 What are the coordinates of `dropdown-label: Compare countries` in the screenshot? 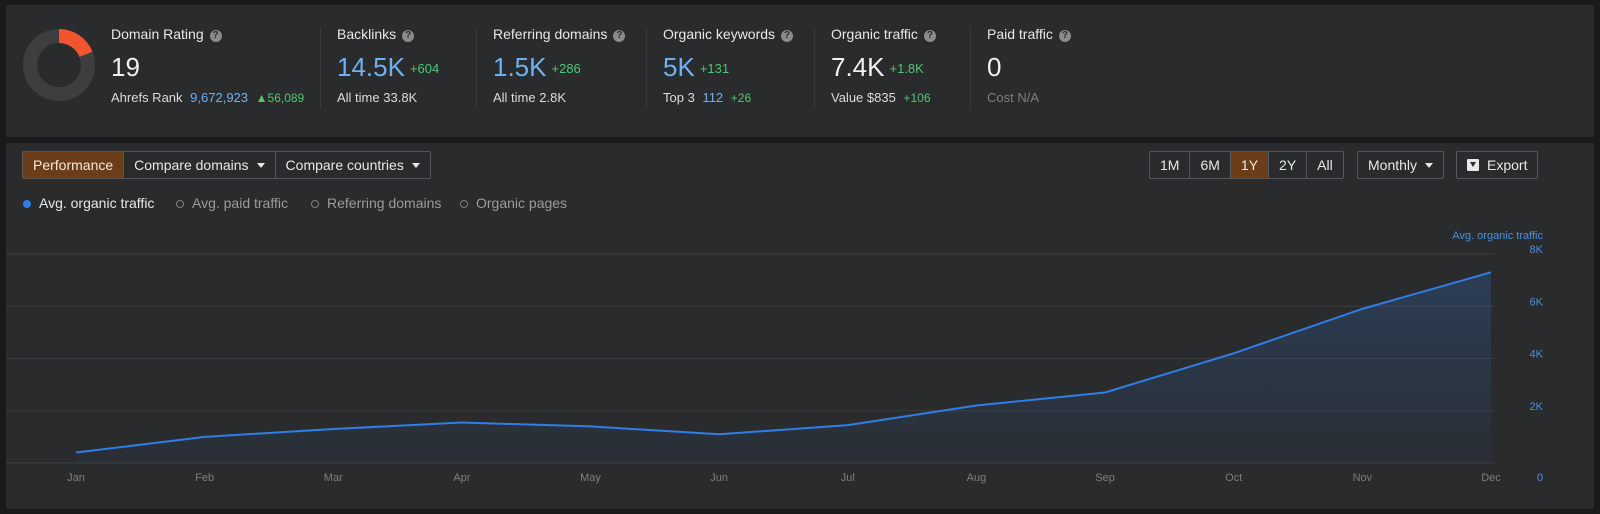 It's located at (344, 165).